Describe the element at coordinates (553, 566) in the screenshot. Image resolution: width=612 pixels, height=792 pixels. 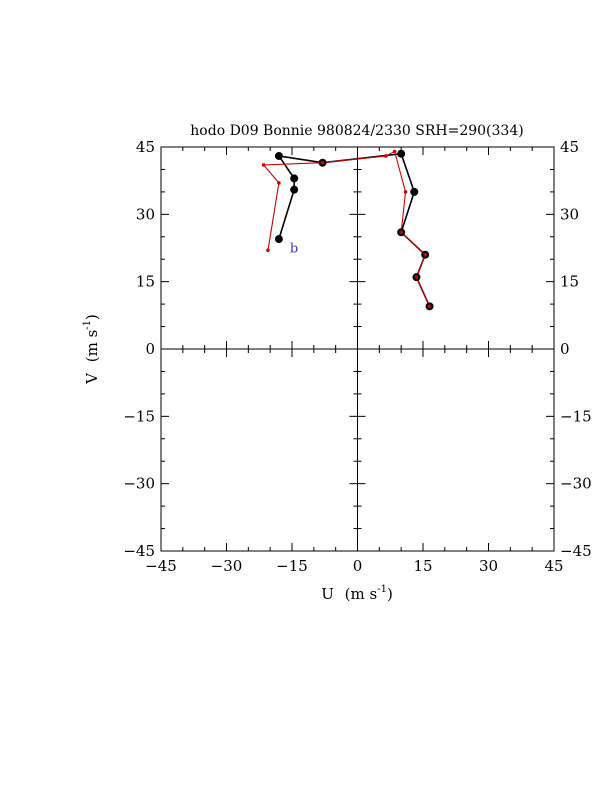
I see `x-tick-label: 45` at that location.